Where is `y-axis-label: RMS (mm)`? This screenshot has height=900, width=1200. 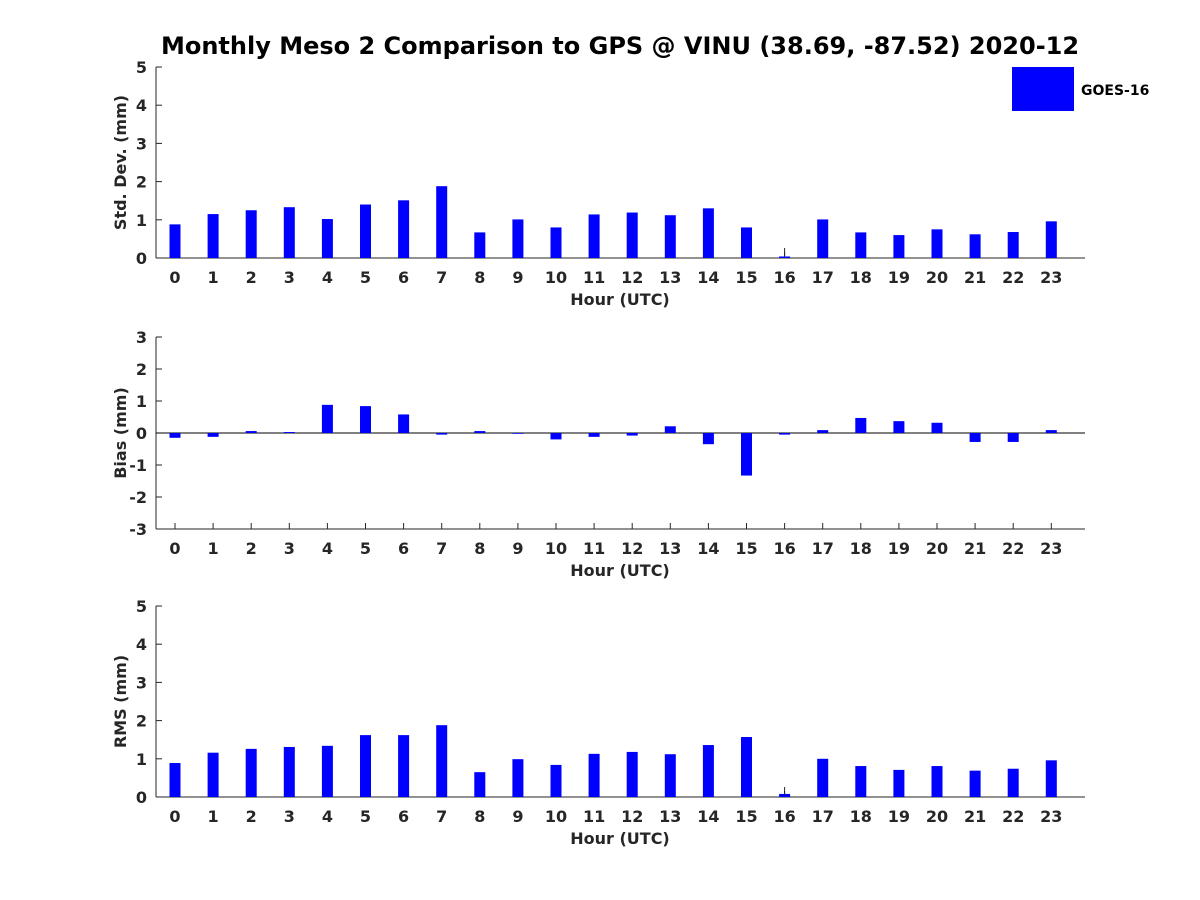
y-axis-label: RMS (mm) is located at coordinates (120, 701).